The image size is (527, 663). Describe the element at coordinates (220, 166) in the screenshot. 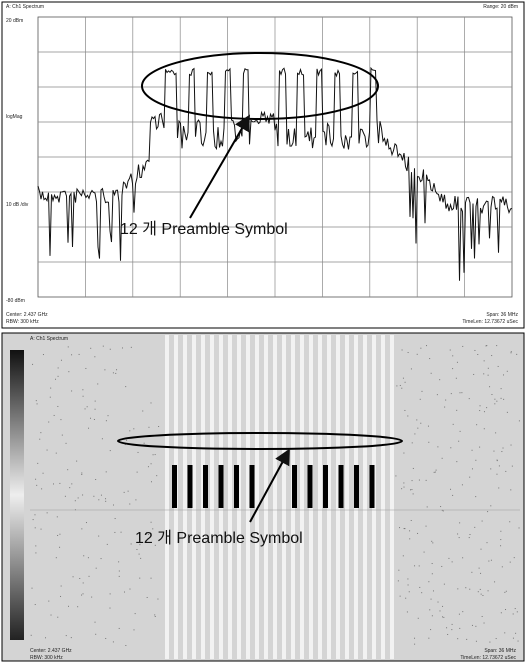

I see `arrow` at that location.